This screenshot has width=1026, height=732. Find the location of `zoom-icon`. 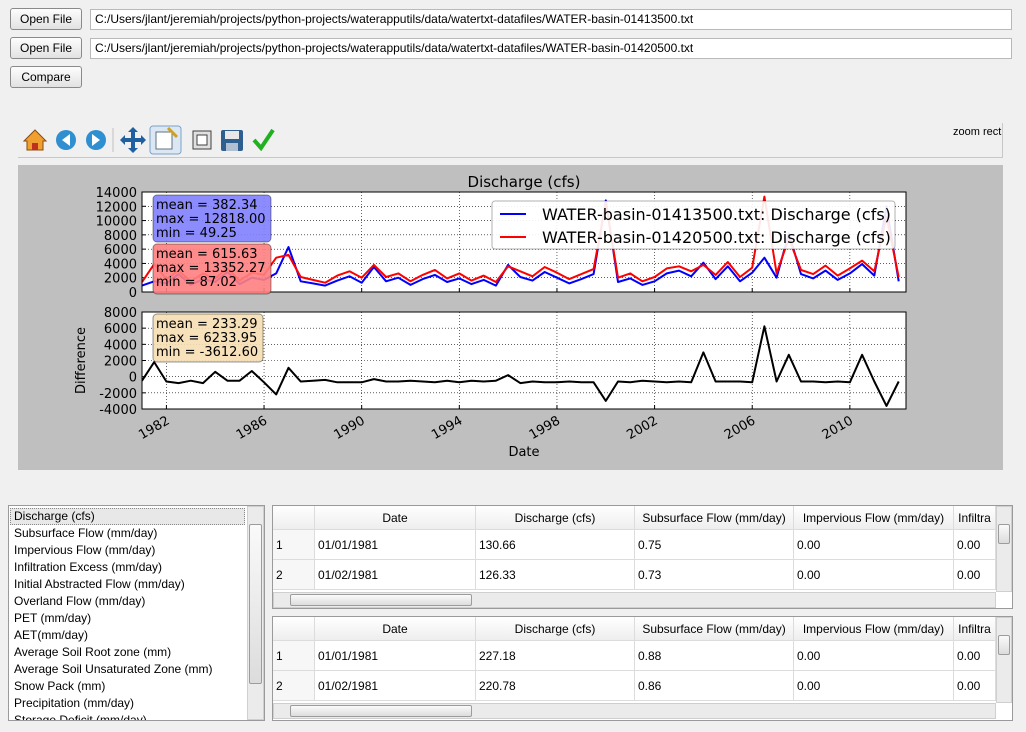

zoom-icon is located at coordinates (165, 140).